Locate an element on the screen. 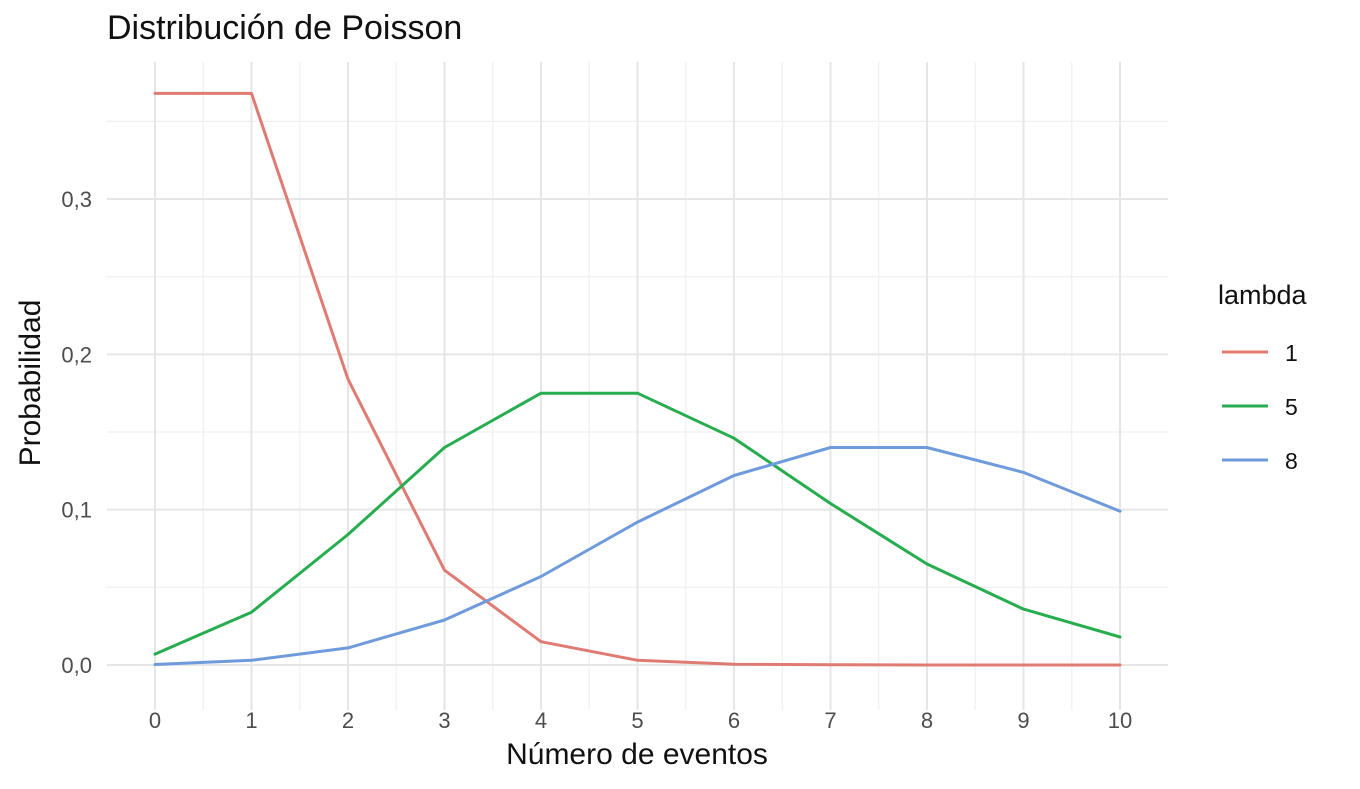  legend-label: 1 is located at coordinates (1291, 353).